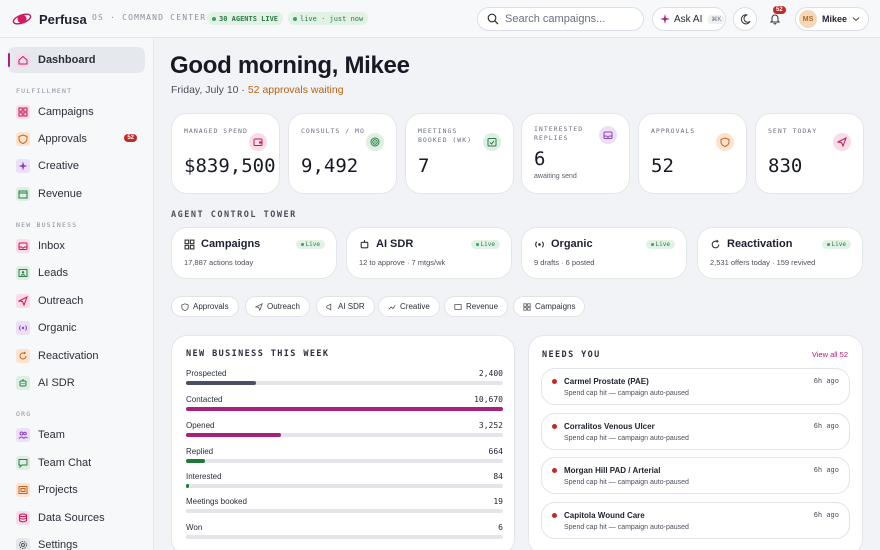 The width and height of the screenshot is (880, 550). Describe the element at coordinates (76, 490) in the screenshot. I see `sidebar-item-projects: Projects` at that location.